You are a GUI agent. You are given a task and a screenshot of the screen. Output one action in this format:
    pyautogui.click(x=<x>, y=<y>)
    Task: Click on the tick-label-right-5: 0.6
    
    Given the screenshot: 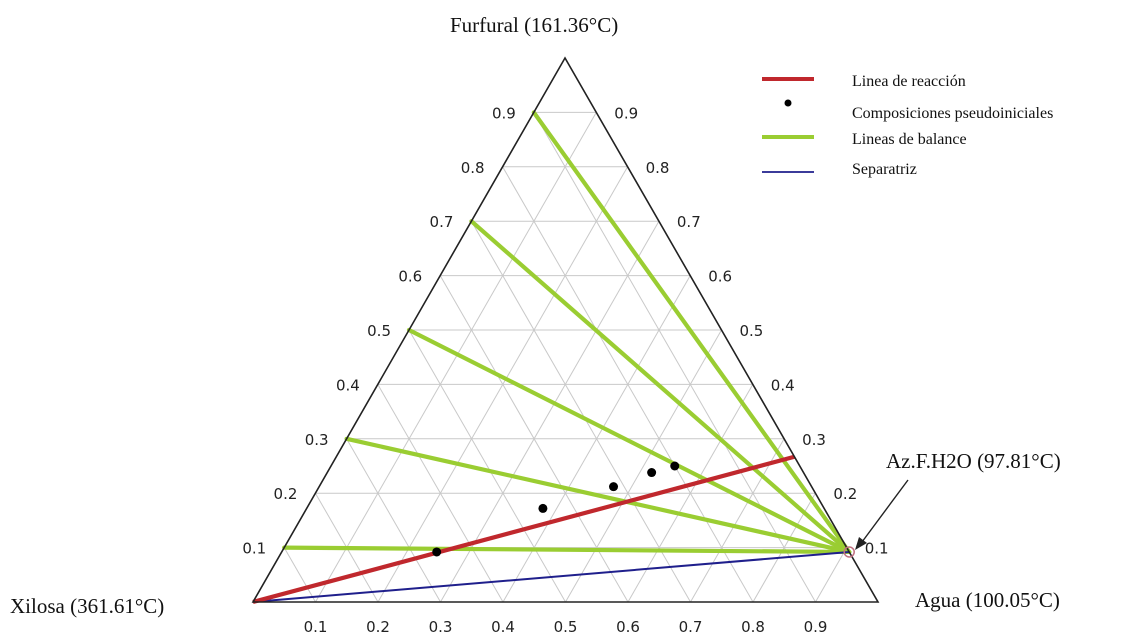 What is the action you would take?
    pyautogui.click(x=720, y=277)
    